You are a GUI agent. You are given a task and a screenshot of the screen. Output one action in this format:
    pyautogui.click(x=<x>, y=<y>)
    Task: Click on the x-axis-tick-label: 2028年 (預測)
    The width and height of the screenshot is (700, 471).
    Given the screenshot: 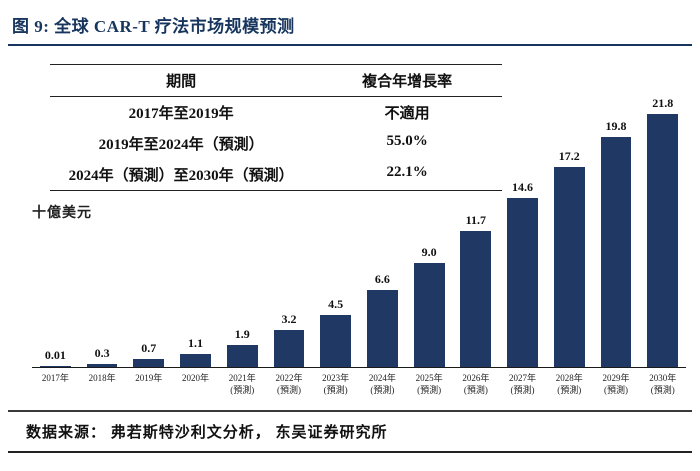 What is the action you would take?
    pyautogui.click(x=569, y=384)
    